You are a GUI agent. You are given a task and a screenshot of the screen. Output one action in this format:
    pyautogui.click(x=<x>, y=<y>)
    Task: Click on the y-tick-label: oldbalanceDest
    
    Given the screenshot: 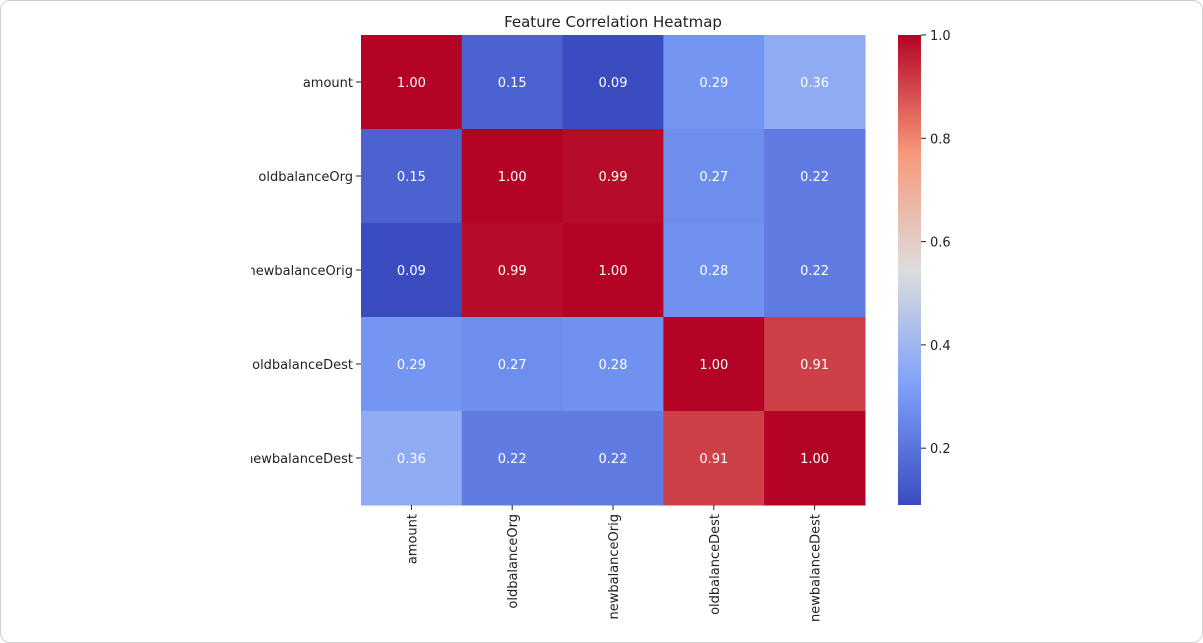 What is the action you would take?
    pyautogui.click(x=302, y=365)
    